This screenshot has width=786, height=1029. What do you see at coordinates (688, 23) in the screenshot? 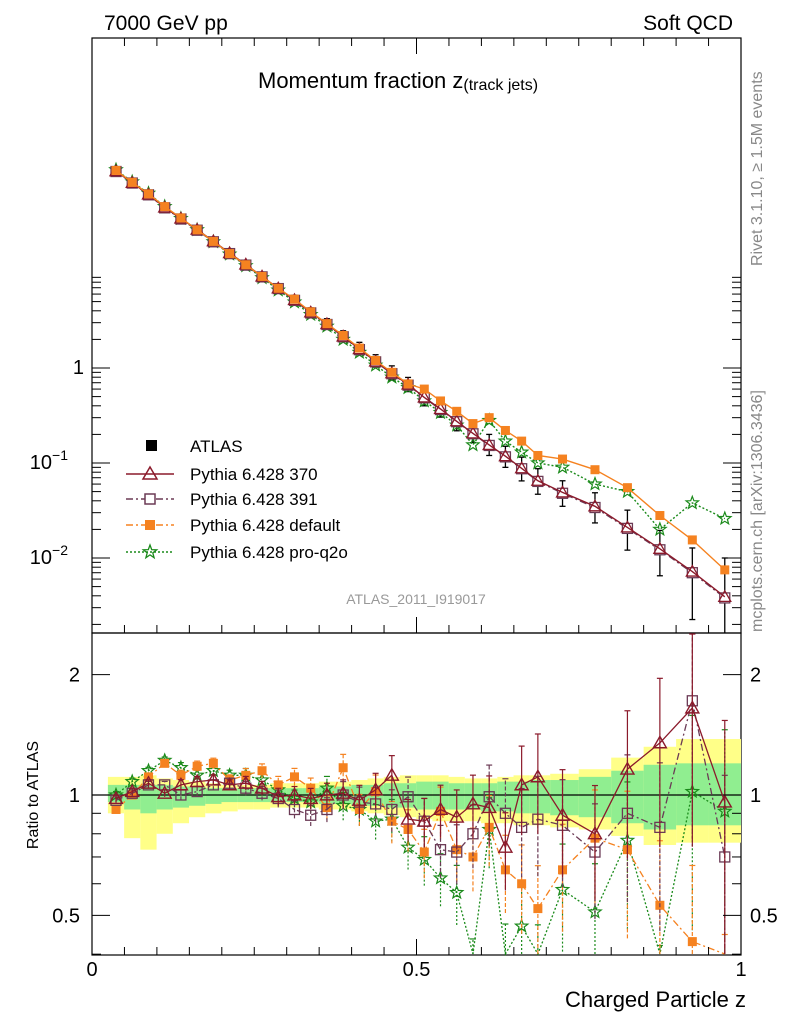
I see `process-label: Soft QCD` at bounding box center [688, 23].